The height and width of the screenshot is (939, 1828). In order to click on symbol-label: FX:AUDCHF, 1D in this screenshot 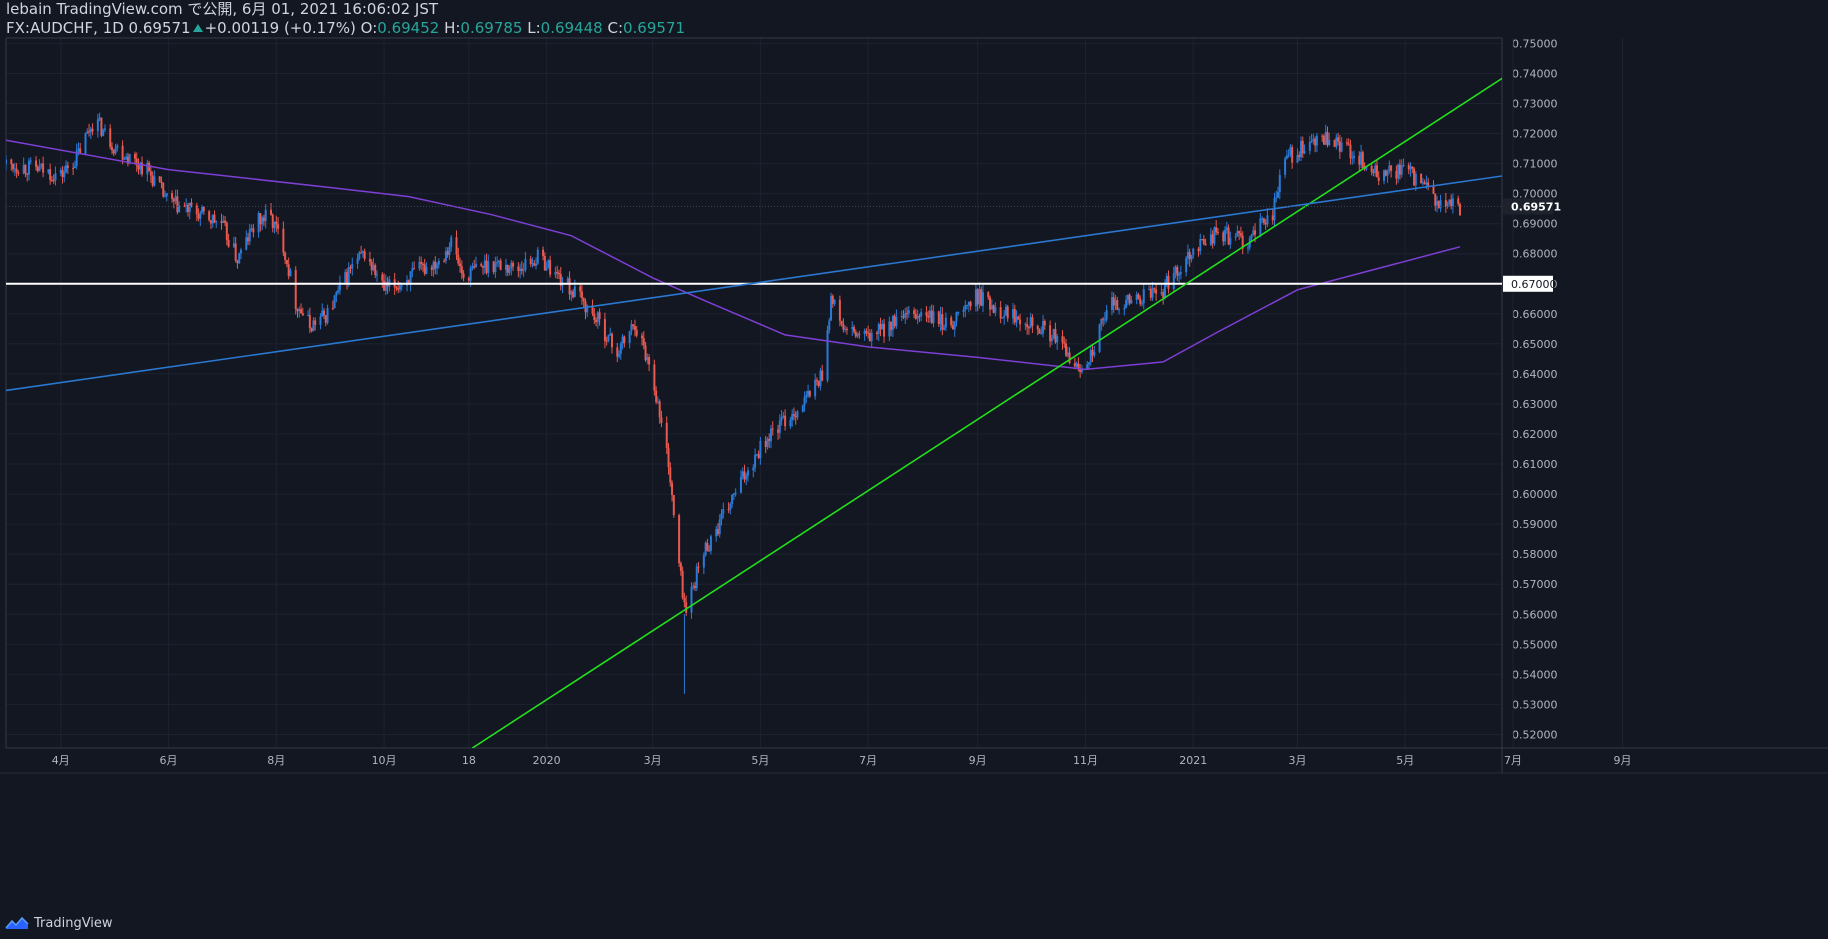, I will do `click(65, 28)`.